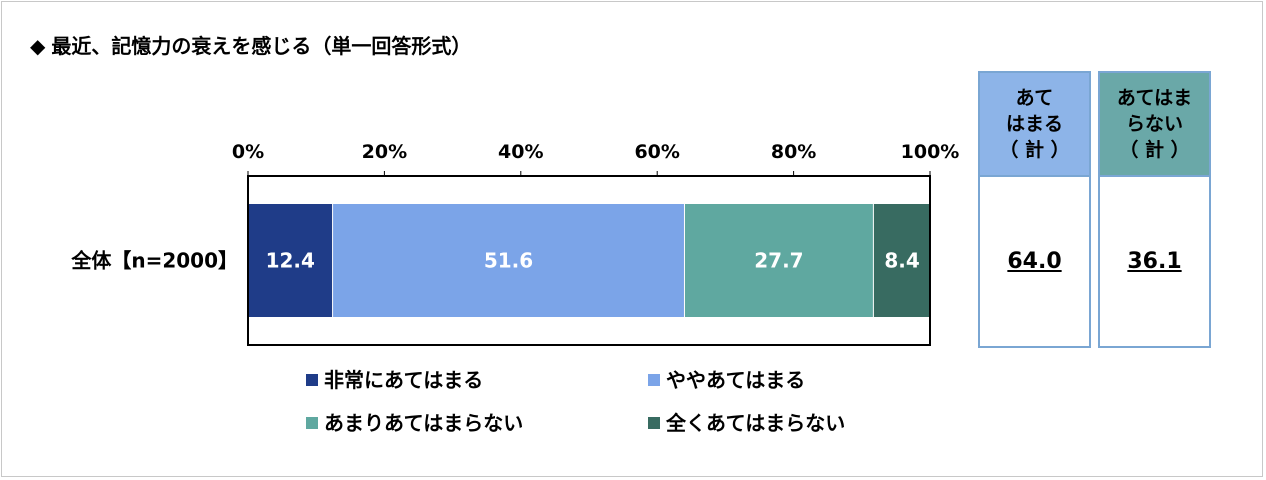 The image size is (1266, 480). Describe the element at coordinates (1154, 150) in the screenshot. I see `summary-not-applies-header-line-3: （ 計 ）` at that location.